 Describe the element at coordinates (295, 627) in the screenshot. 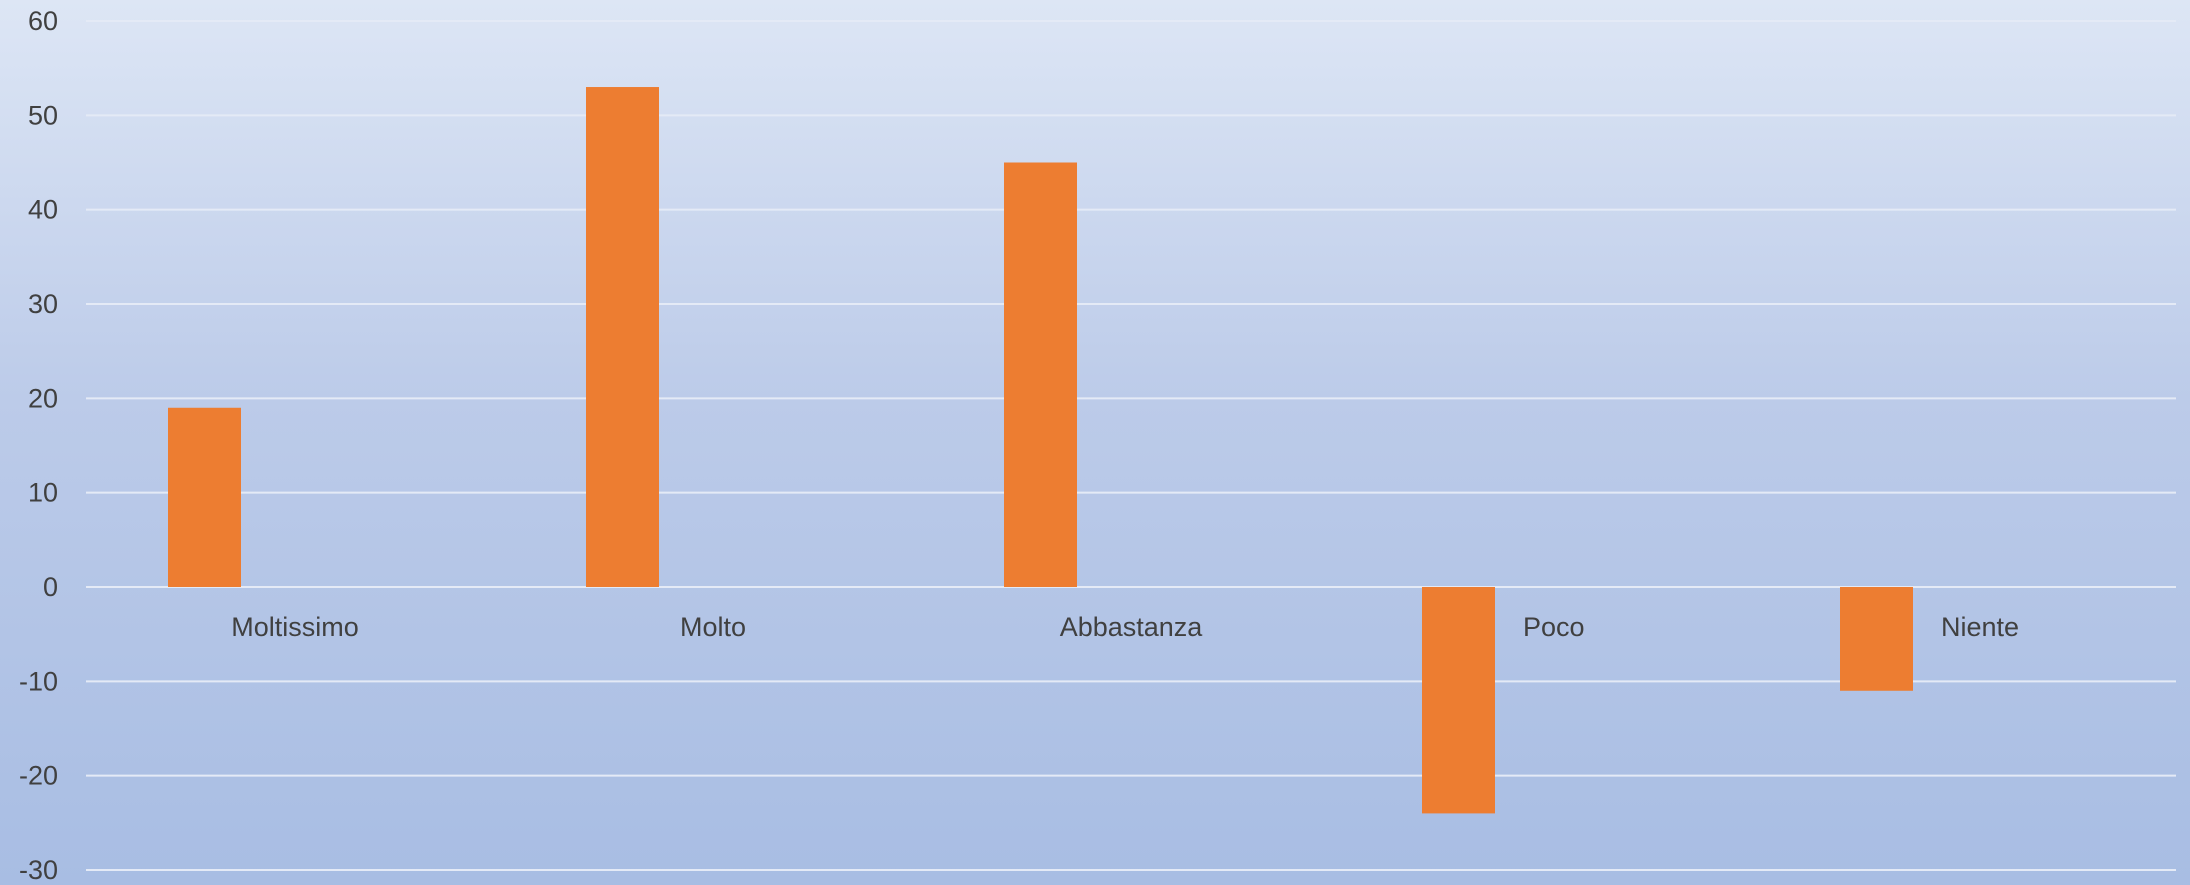

I see `category-label-moltissimo: Moltissimo` at that location.